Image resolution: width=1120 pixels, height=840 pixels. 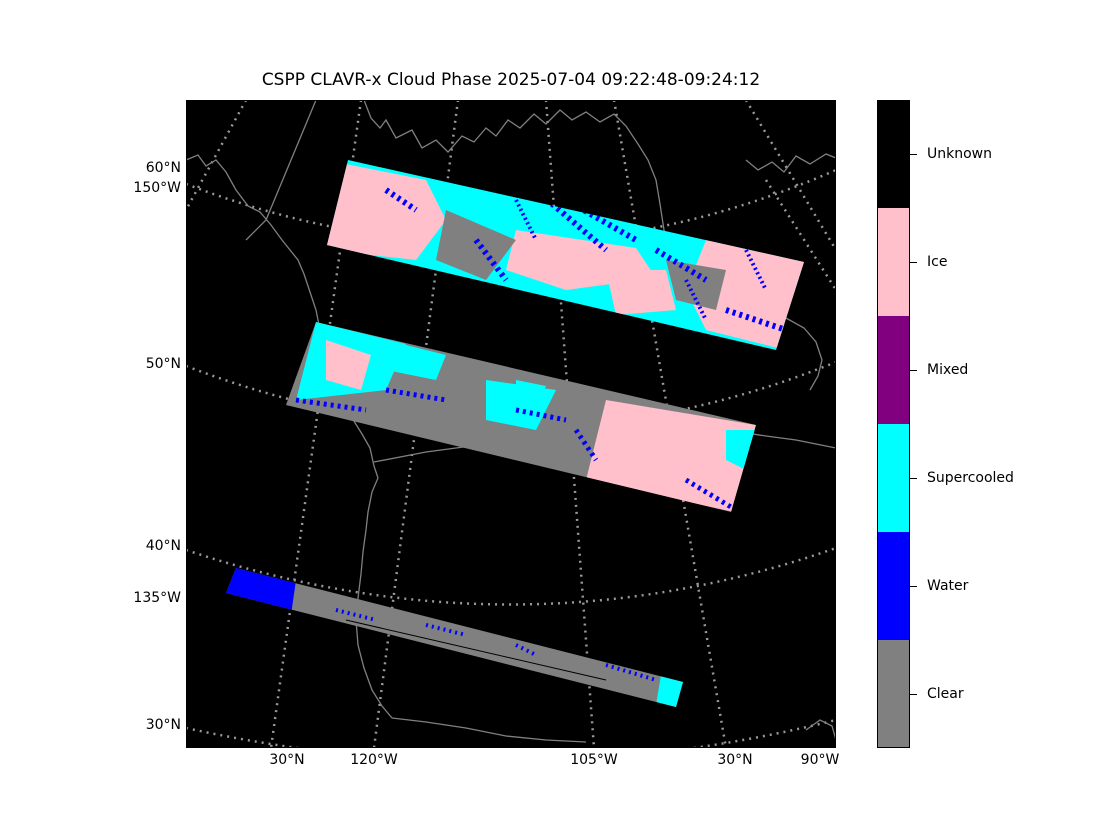 I want to click on colorbar-tick-supercooled, so click(x=913, y=478).